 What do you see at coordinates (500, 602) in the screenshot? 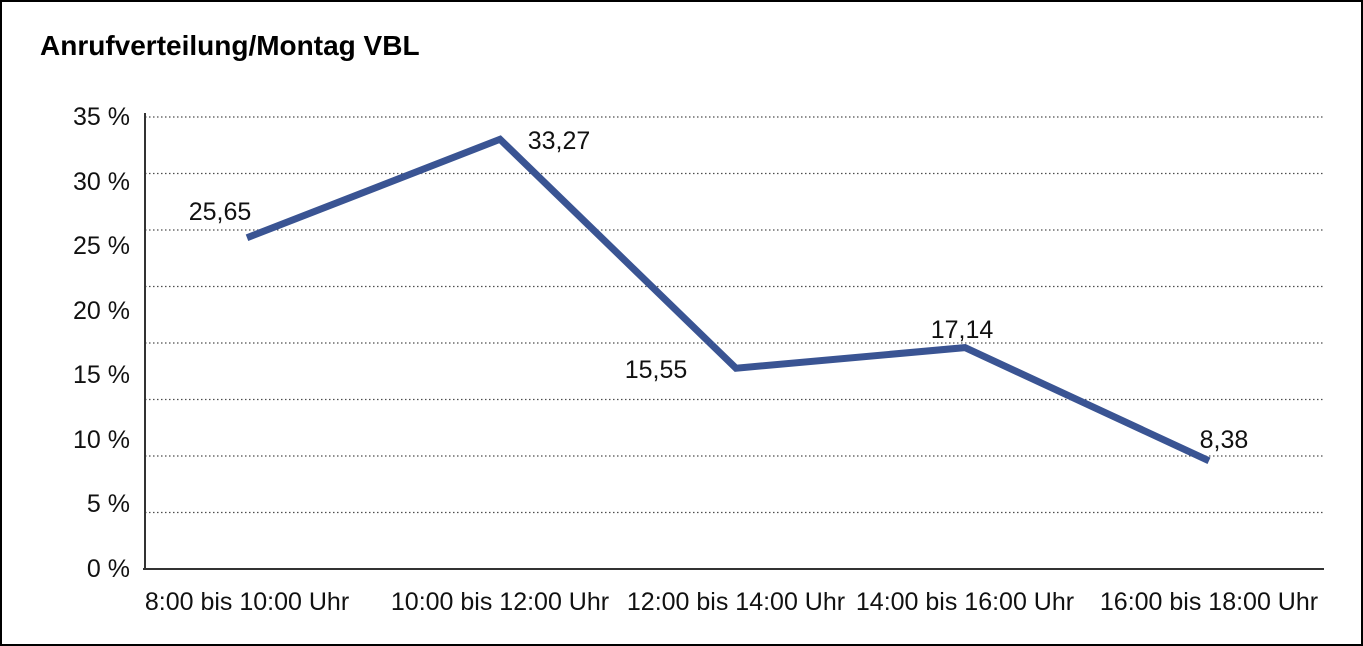
I see `x-axis-label: 10:00 bis 12:00 Uhr` at bounding box center [500, 602].